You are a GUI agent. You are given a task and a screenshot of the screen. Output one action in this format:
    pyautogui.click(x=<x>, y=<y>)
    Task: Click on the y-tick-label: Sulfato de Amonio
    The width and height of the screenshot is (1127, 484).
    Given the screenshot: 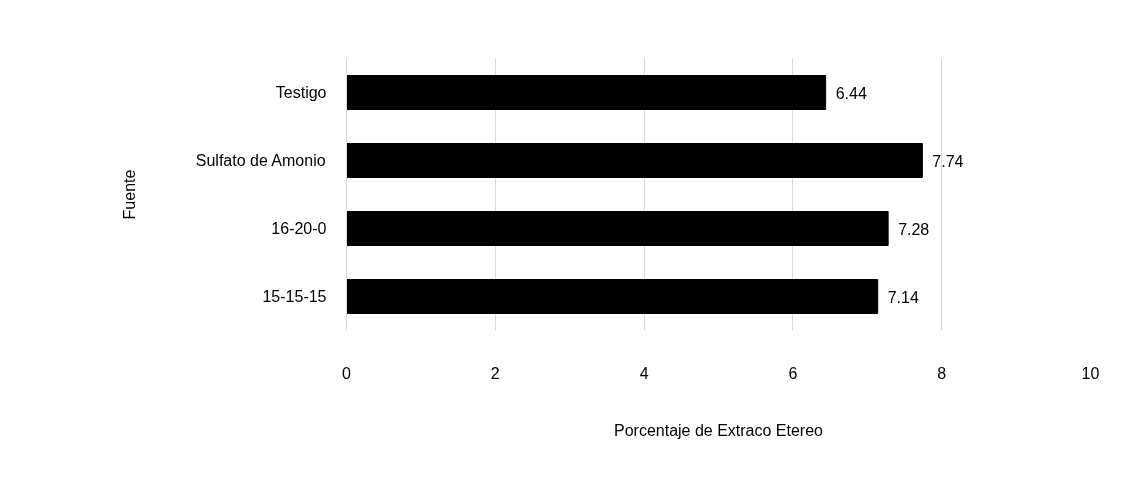 What is the action you would take?
    pyautogui.click(x=260, y=160)
    